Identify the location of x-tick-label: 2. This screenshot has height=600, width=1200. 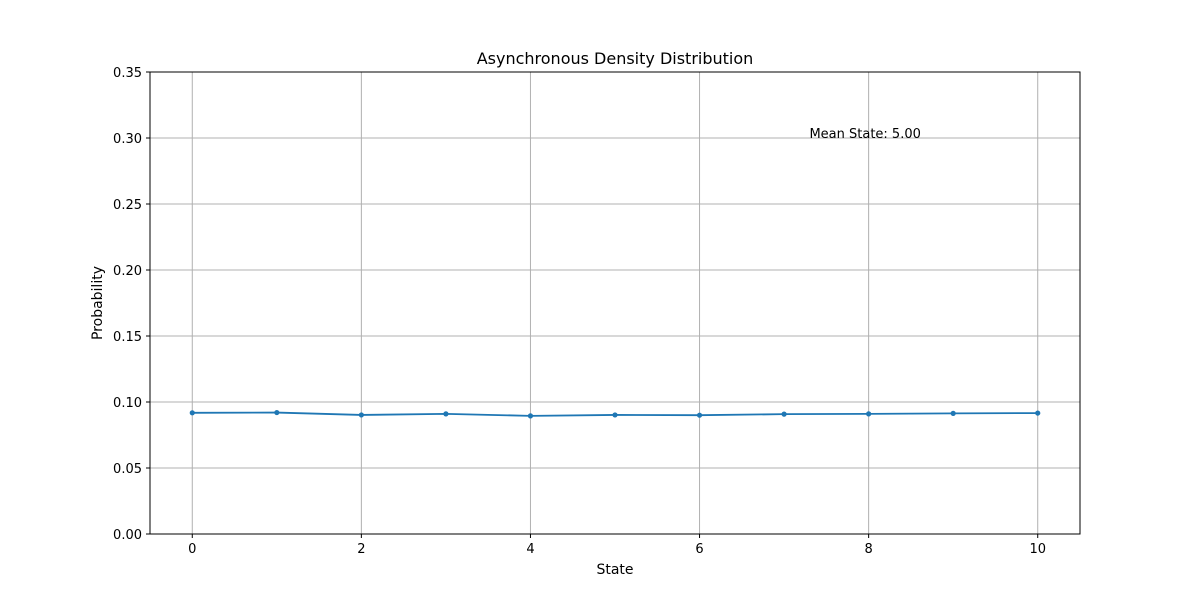
(361, 549).